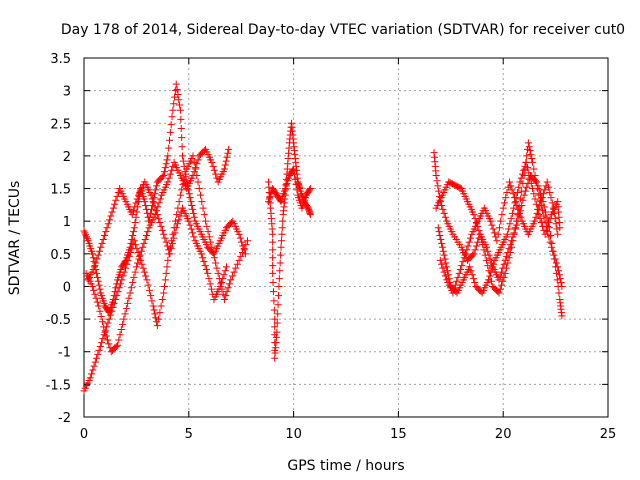 The image size is (640, 480). I want to click on x-tick-label: 15, so click(398, 434).